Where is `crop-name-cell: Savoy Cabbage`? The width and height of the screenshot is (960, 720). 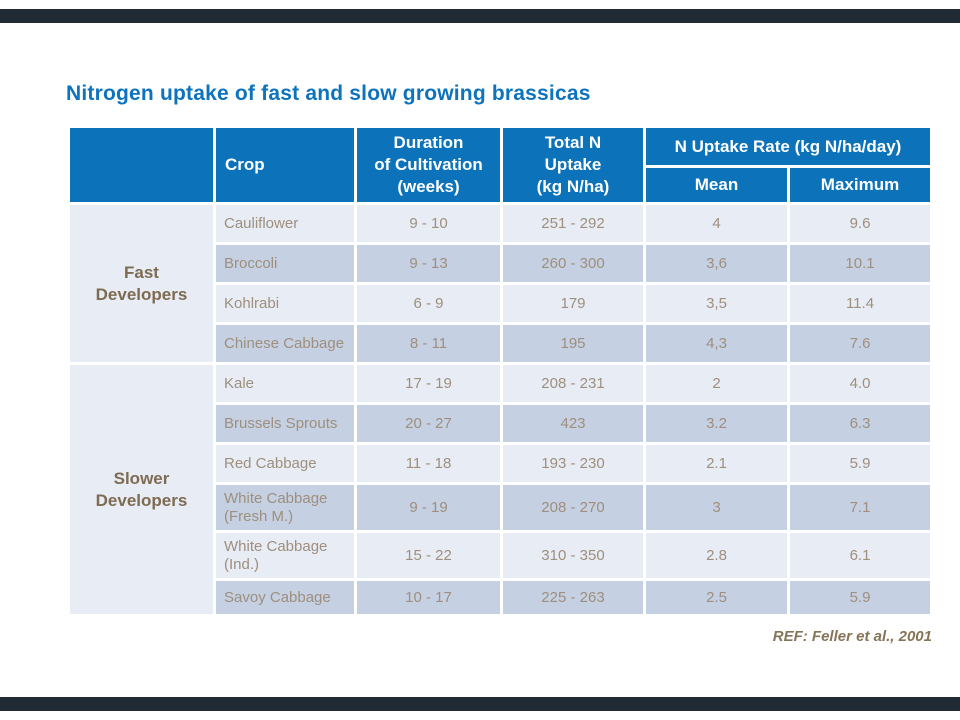 crop-name-cell: Savoy Cabbage is located at coordinates (285, 597).